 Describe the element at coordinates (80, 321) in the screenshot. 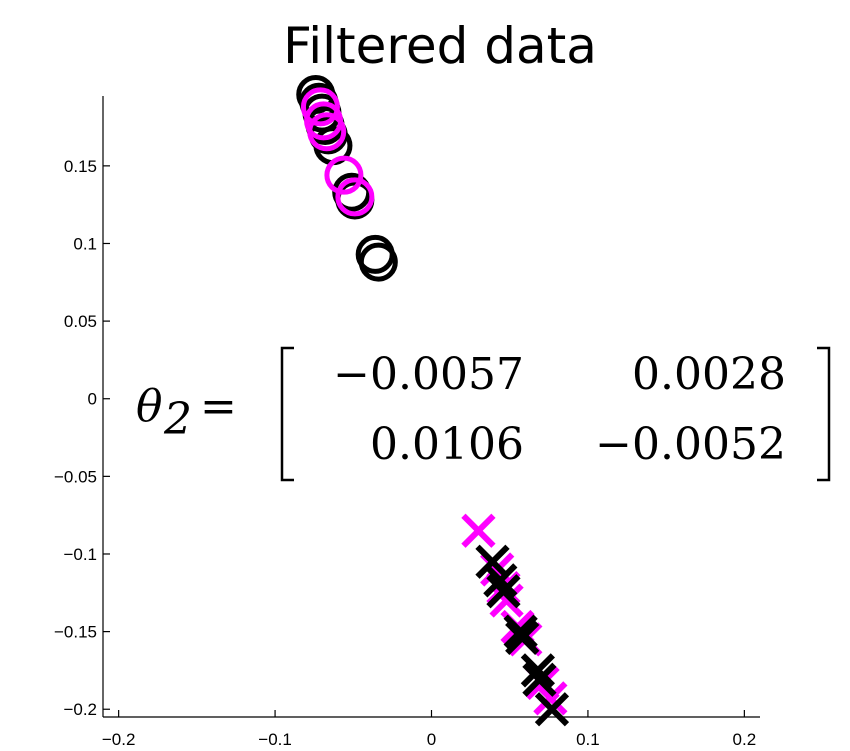

I see `y-tick-label: 0.05` at that location.